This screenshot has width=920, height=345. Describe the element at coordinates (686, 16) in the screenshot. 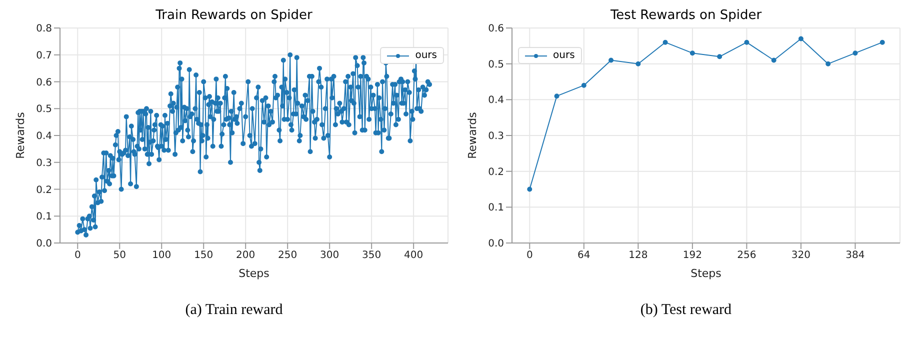

I see `chart-title: Test Rewards on Spider` at that location.